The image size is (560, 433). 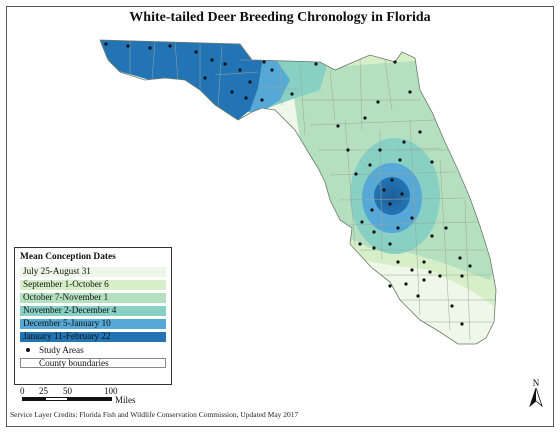 I want to click on legend-label: County boundaries, so click(x=74, y=362).